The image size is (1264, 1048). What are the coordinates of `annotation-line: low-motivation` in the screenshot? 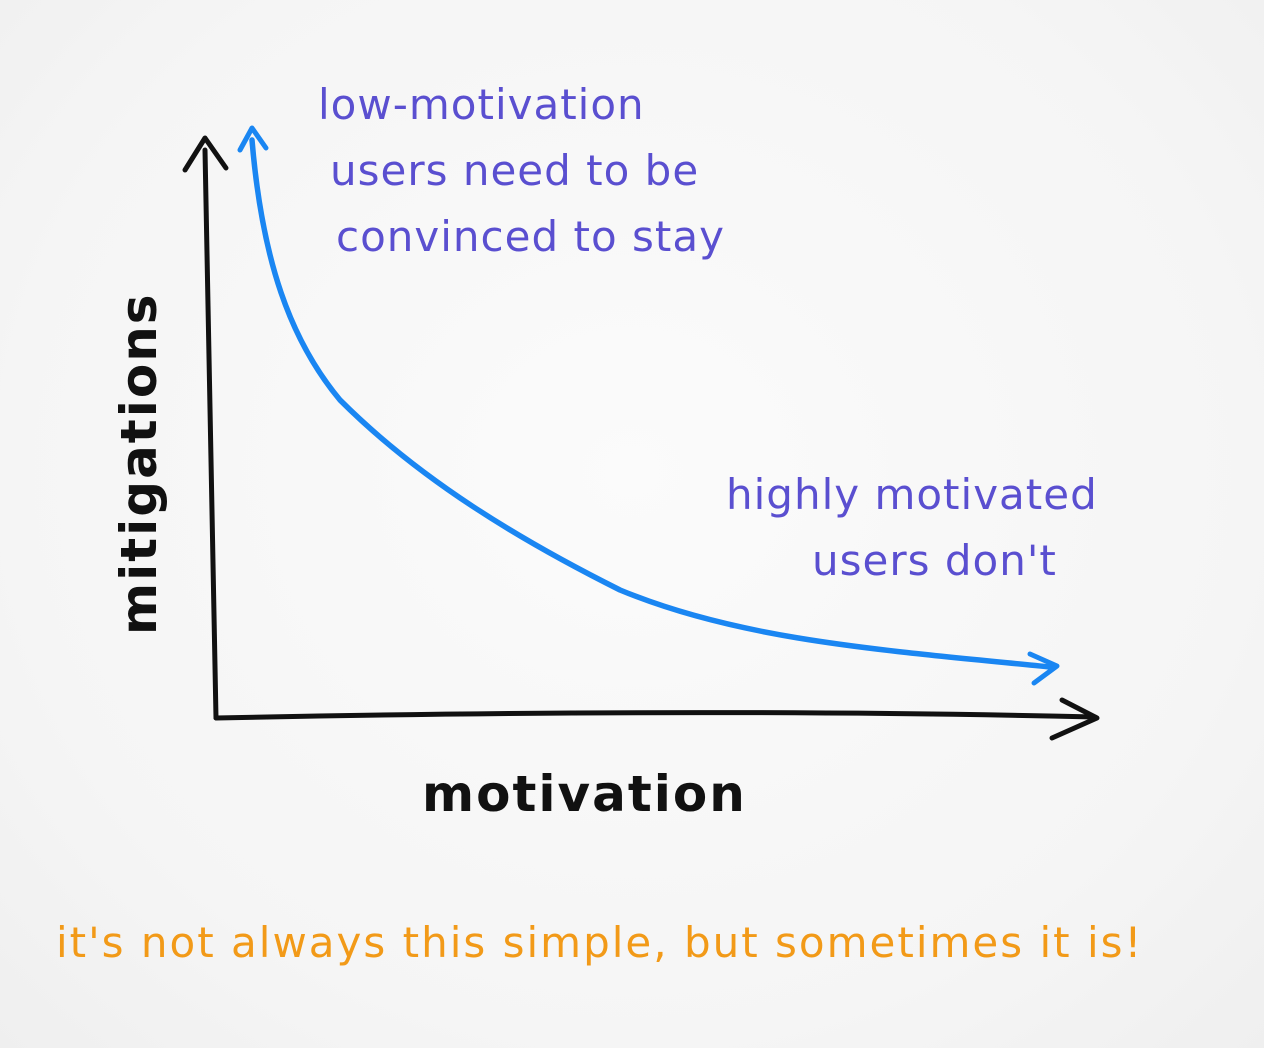 It's located at (481, 104).